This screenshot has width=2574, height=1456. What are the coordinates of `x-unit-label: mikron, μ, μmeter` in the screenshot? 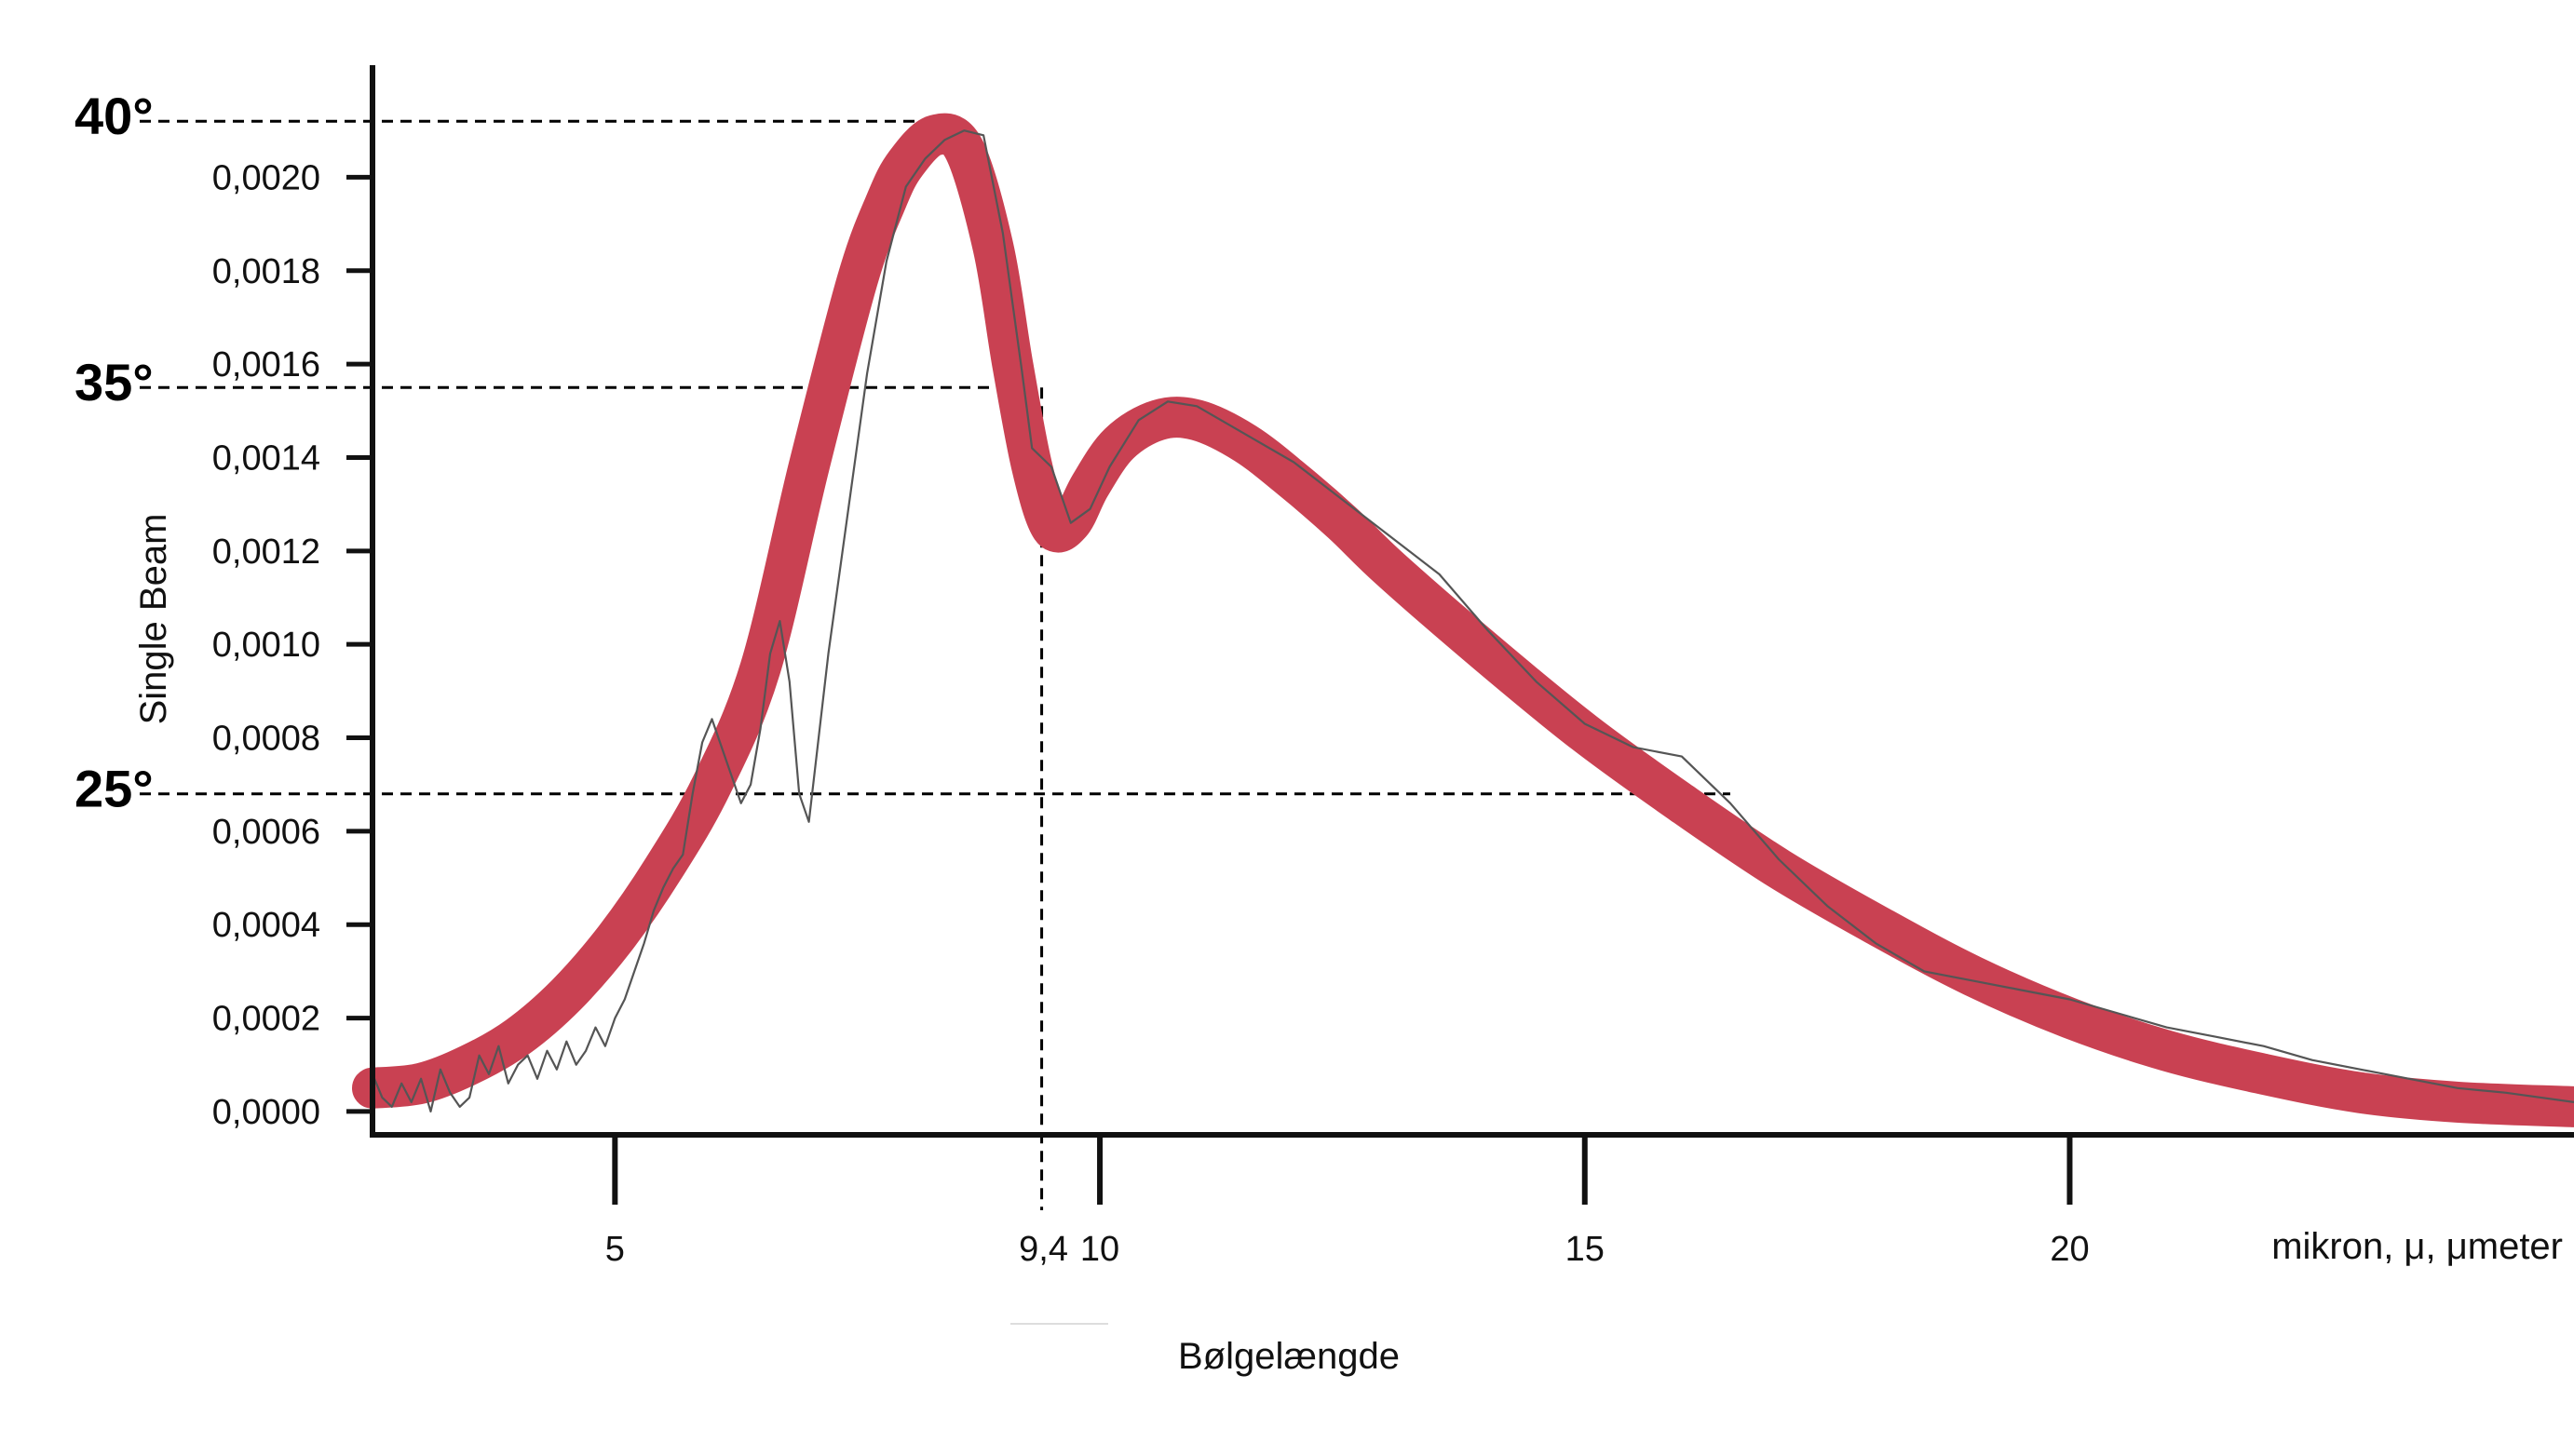 It's located at (2417, 1246).